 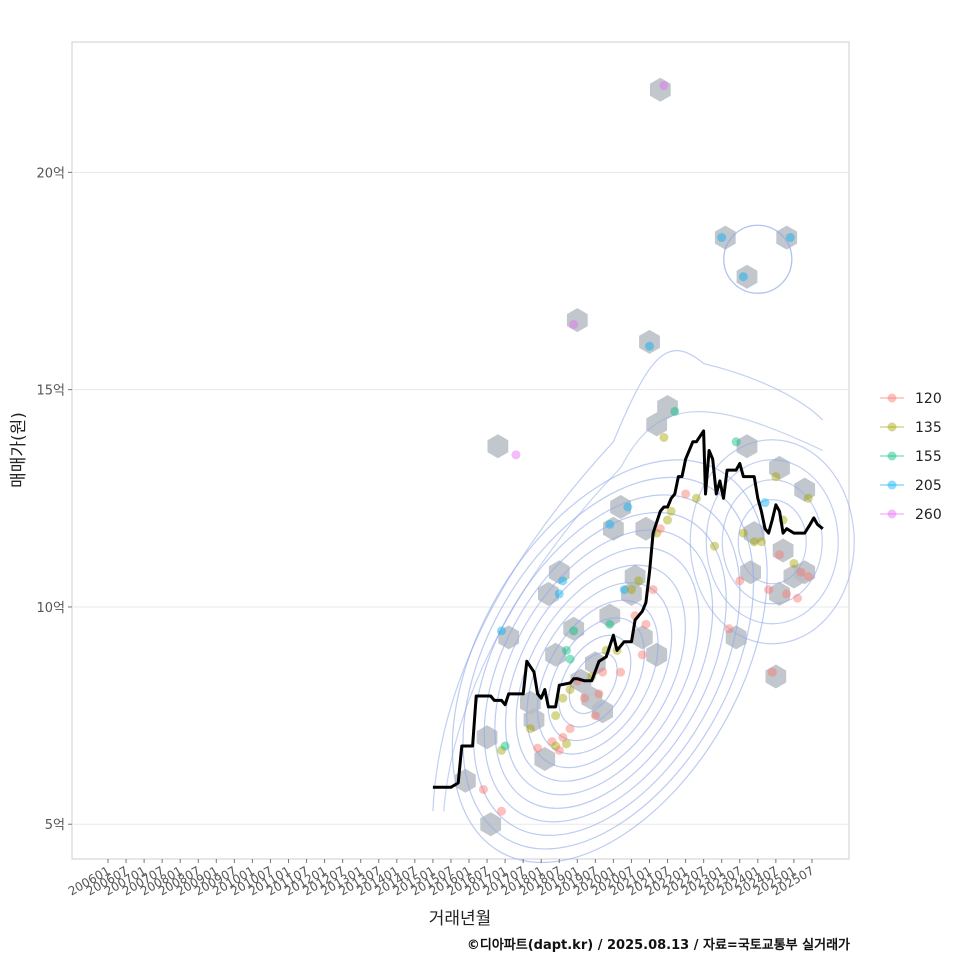 I want to click on x-axis-title: 거래년월, so click(x=460, y=919).